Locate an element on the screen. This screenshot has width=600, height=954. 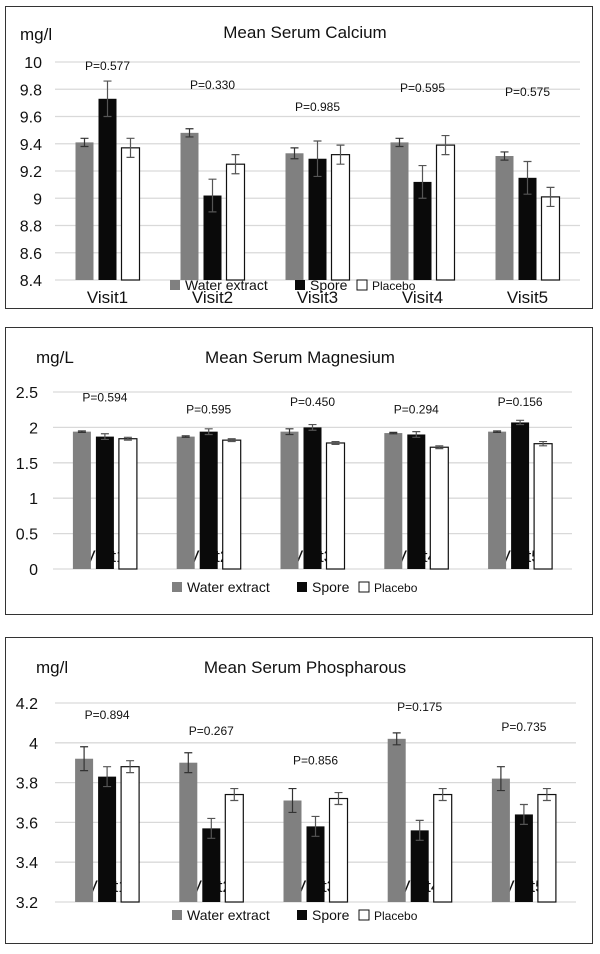
calcium-y-tick-label: 9.4 is located at coordinates (31, 145).